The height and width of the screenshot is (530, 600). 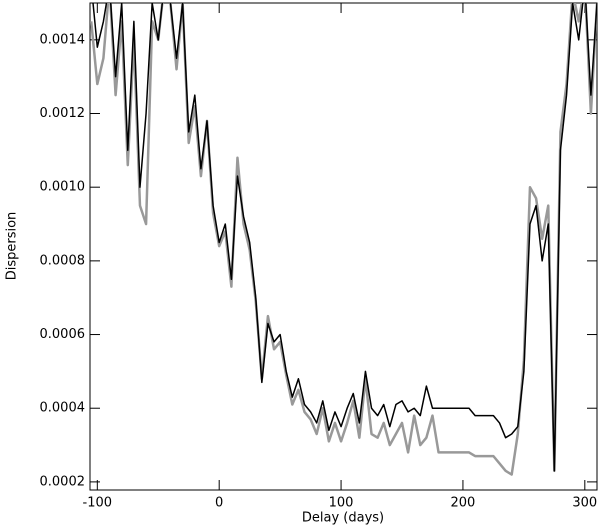 What do you see at coordinates (343, 518) in the screenshot?
I see `x-axis-label: Delay (days)` at bounding box center [343, 518].